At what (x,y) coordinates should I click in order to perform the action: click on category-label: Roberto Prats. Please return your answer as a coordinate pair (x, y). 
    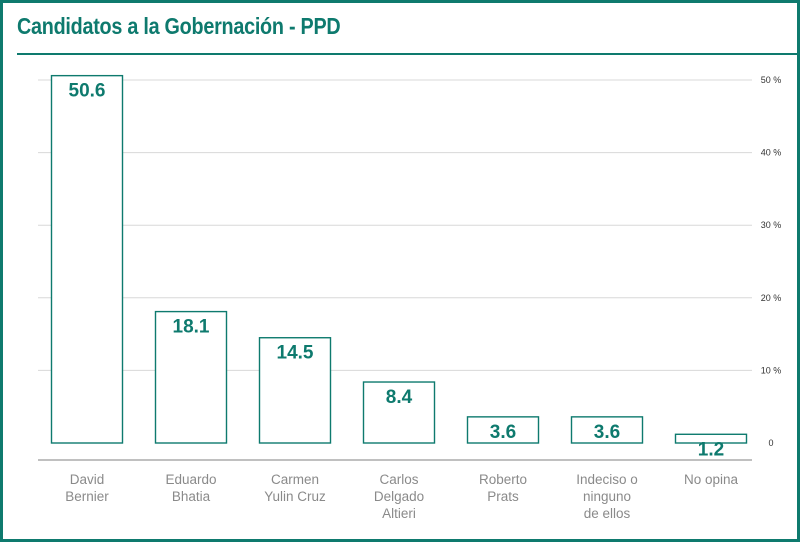
    Looking at the image, I should click on (503, 488).